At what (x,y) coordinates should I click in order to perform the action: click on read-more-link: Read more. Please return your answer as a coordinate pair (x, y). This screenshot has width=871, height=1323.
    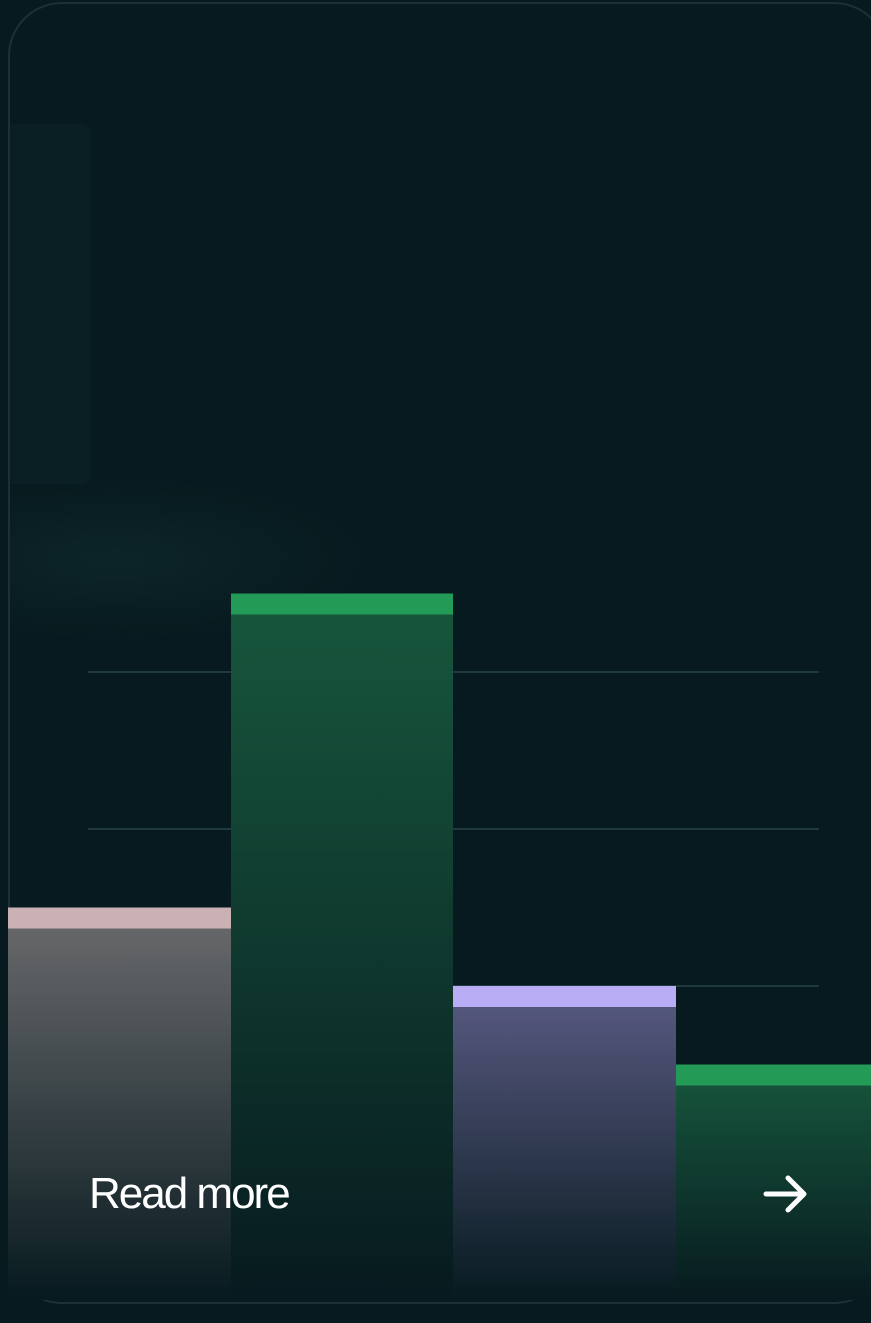
    Looking at the image, I should click on (189, 1194).